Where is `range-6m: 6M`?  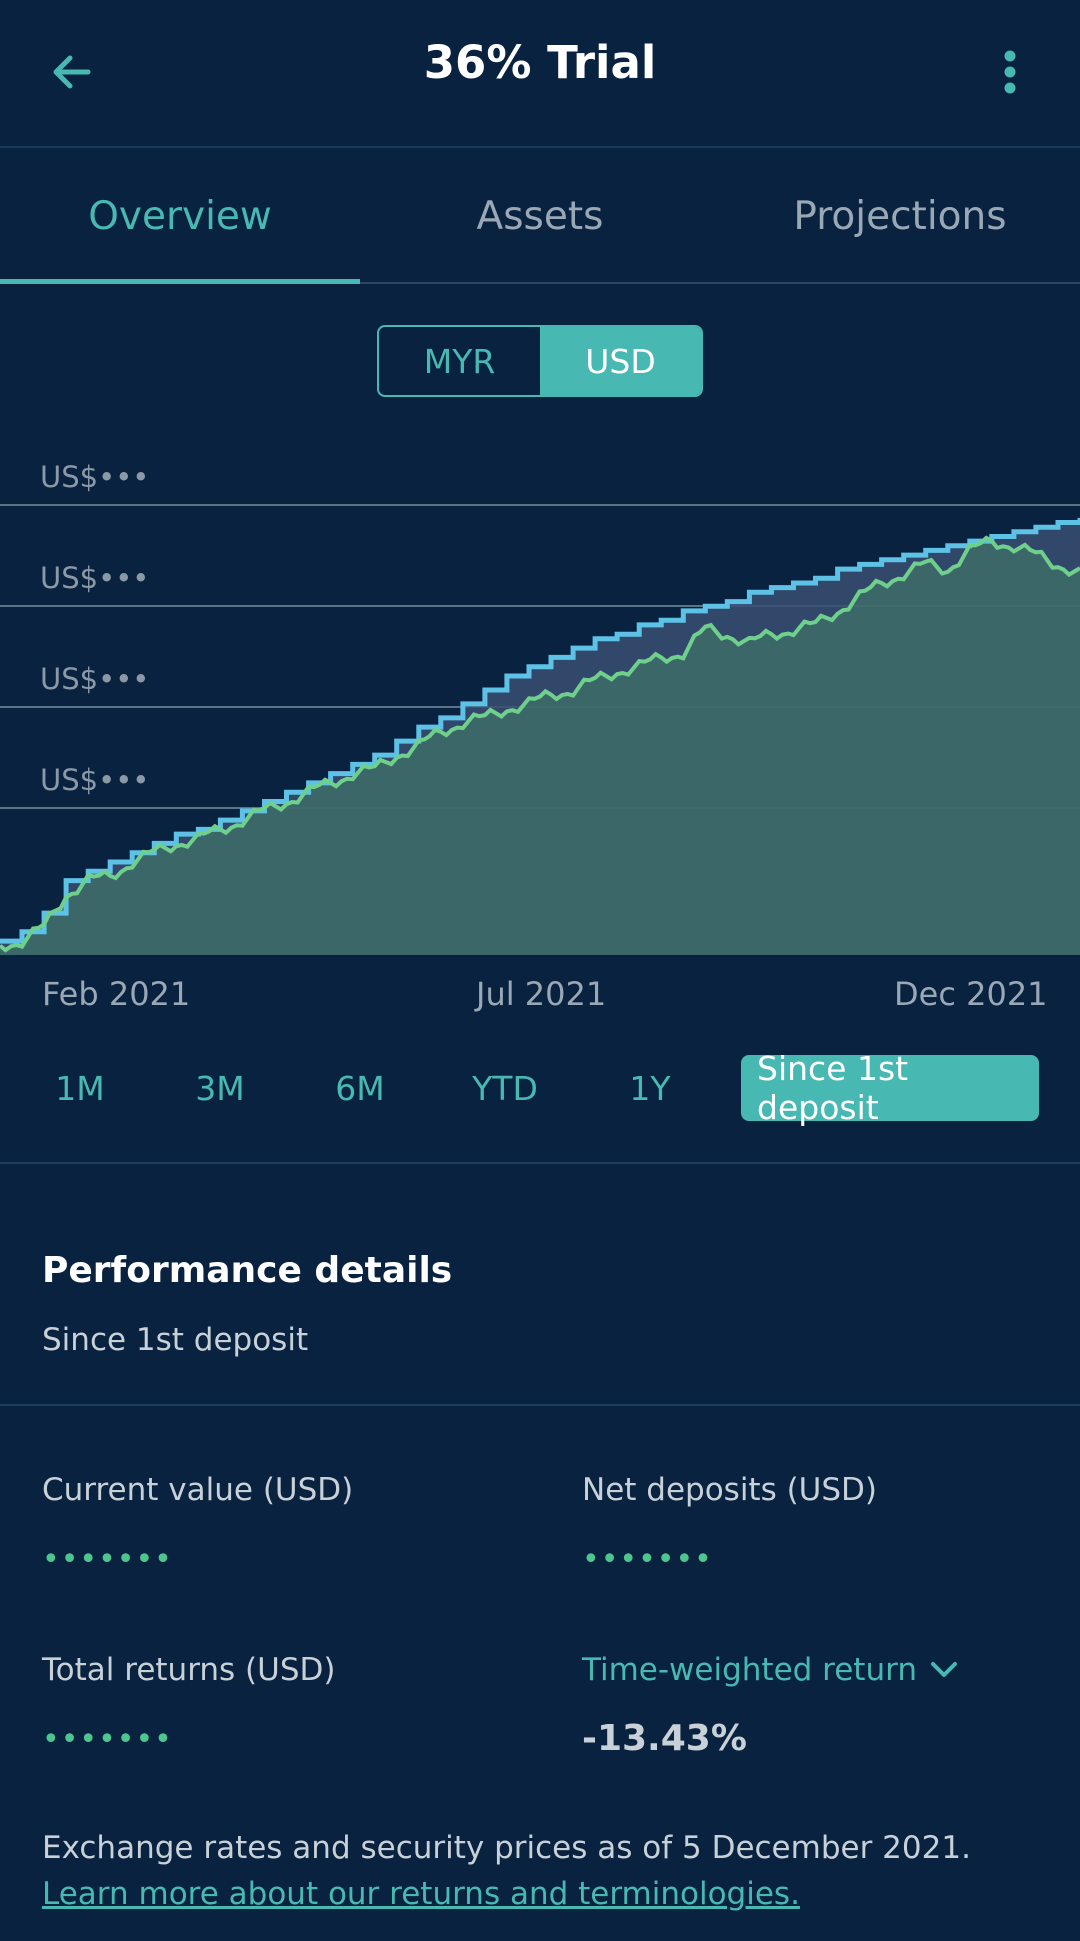 range-6m: 6M is located at coordinates (360, 1088).